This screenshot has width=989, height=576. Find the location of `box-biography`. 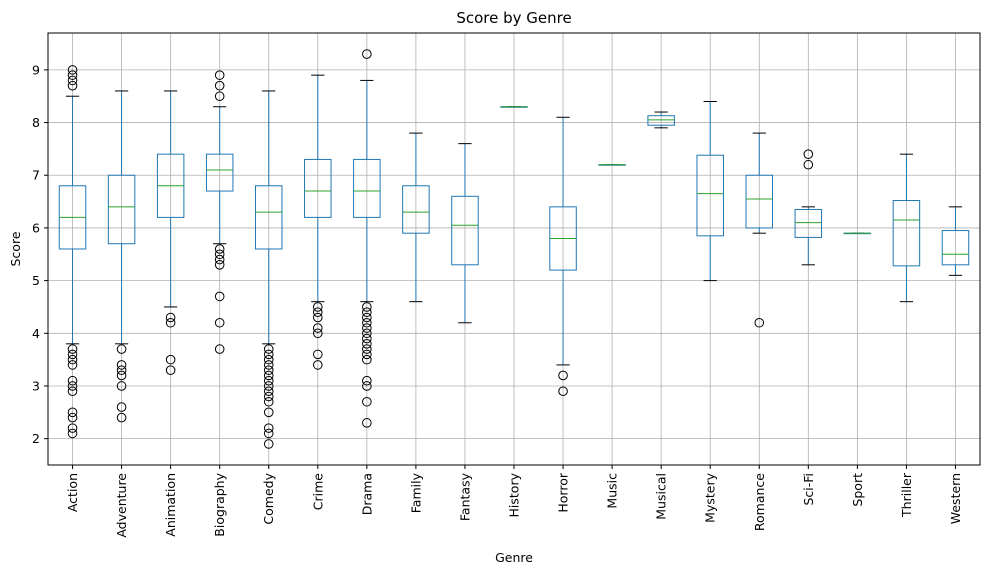

box-biography is located at coordinates (219, 212).